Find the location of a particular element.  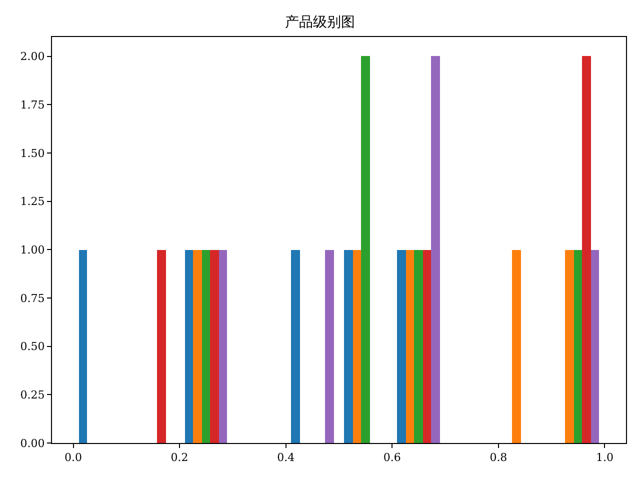

y-tick-label: 1.50 is located at coordinates (32, 153).